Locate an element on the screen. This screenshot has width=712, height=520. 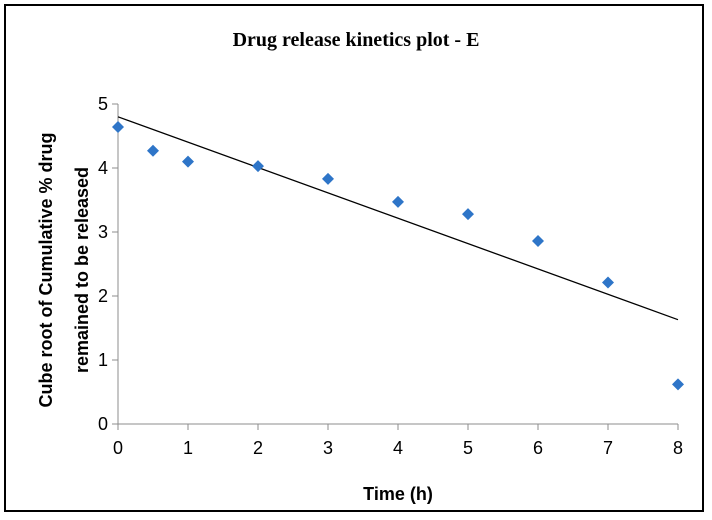
y-axis-label-line2: remained to be released is located at coordinates (82, 270).